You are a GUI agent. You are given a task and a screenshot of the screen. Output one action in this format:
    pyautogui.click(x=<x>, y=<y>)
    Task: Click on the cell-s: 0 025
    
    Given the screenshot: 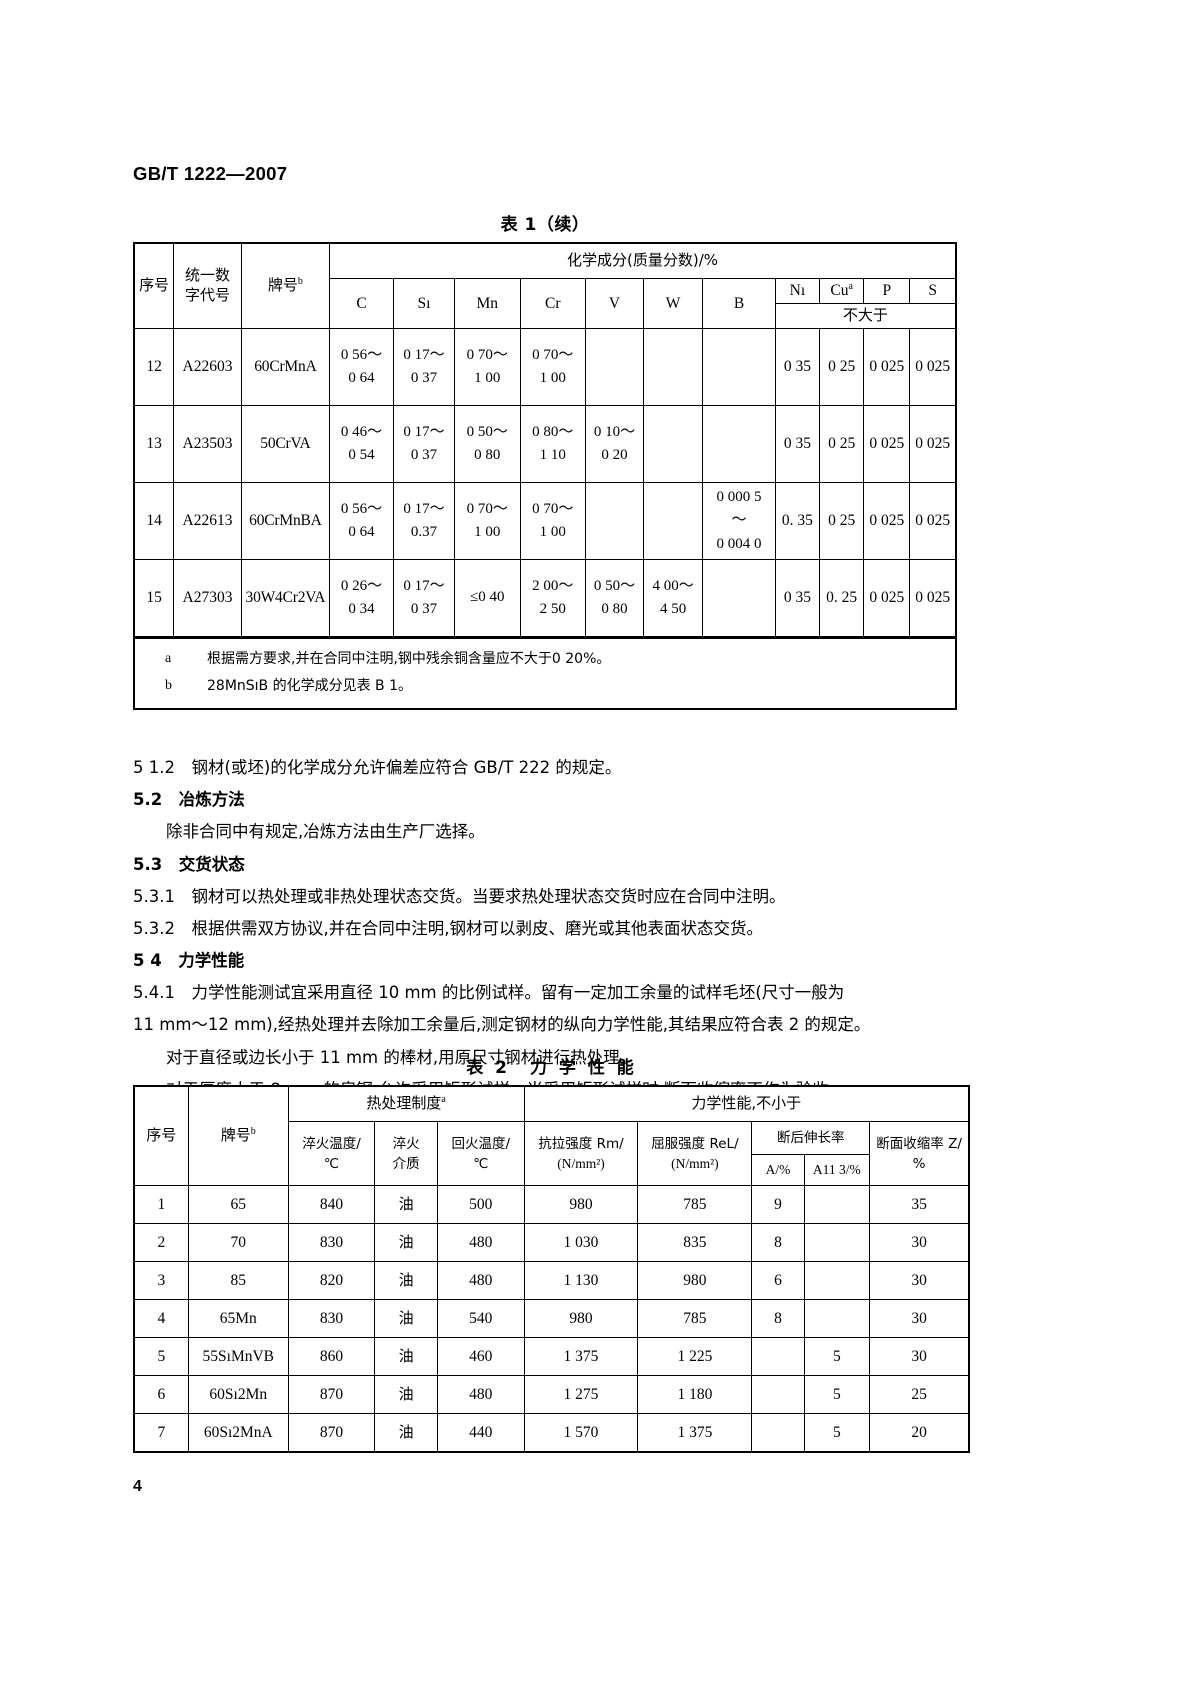 What is the action you would take?
    pyautogui.click(x=933, y=444)
    